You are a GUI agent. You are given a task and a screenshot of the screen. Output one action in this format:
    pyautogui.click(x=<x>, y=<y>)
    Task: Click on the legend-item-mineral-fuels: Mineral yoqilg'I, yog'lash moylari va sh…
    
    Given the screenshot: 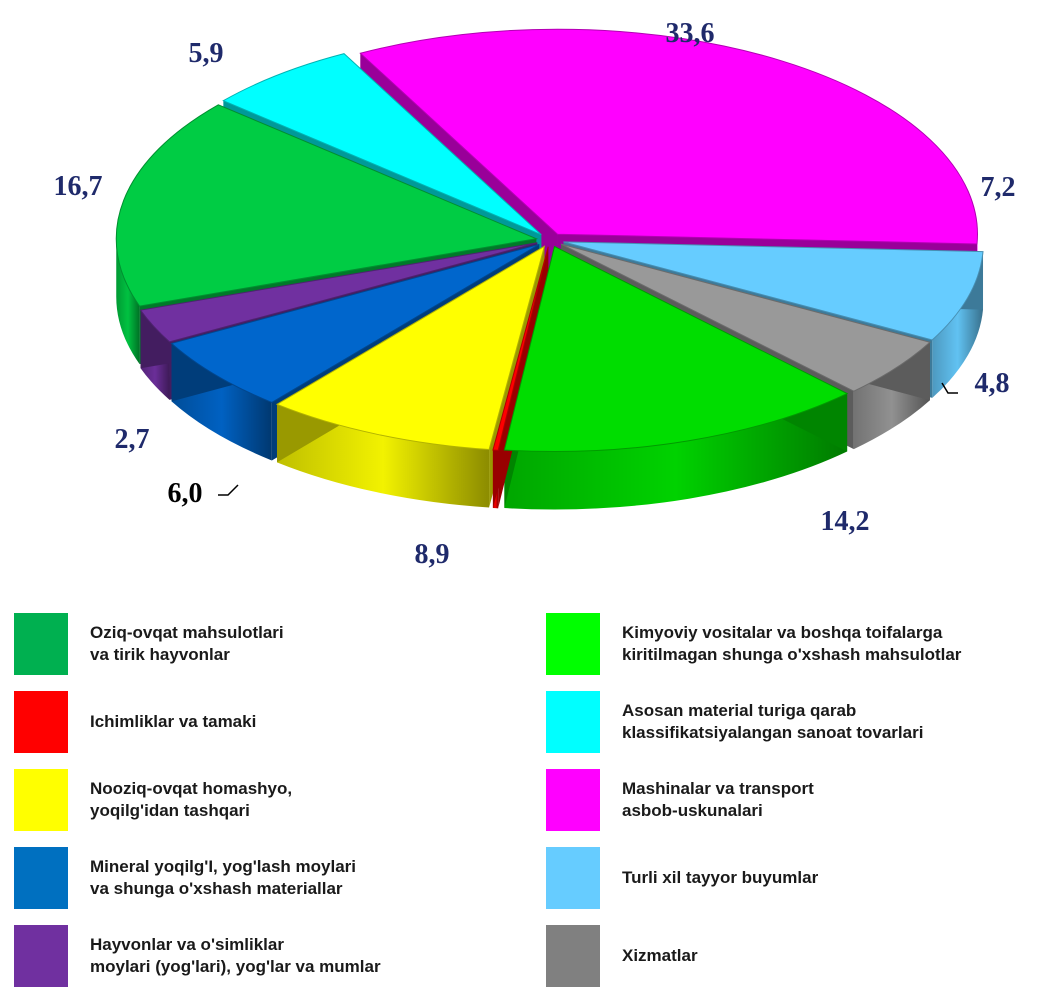 What is the action you would take?
    pyautogui.click(x=185, y=878)
    